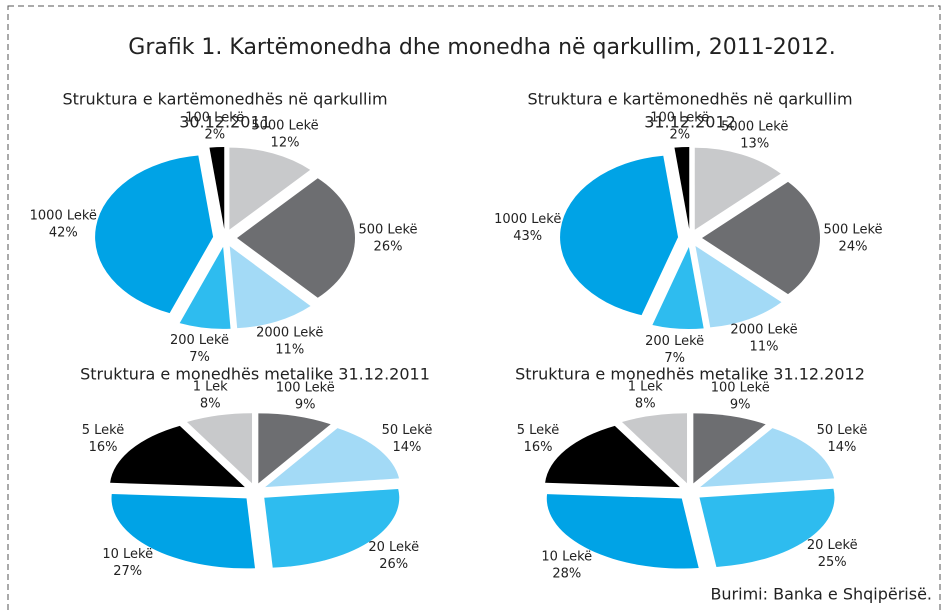  Describe the element at coordinates (527, 236) in the screenshot. I see `slice-value: 43%` at that location.